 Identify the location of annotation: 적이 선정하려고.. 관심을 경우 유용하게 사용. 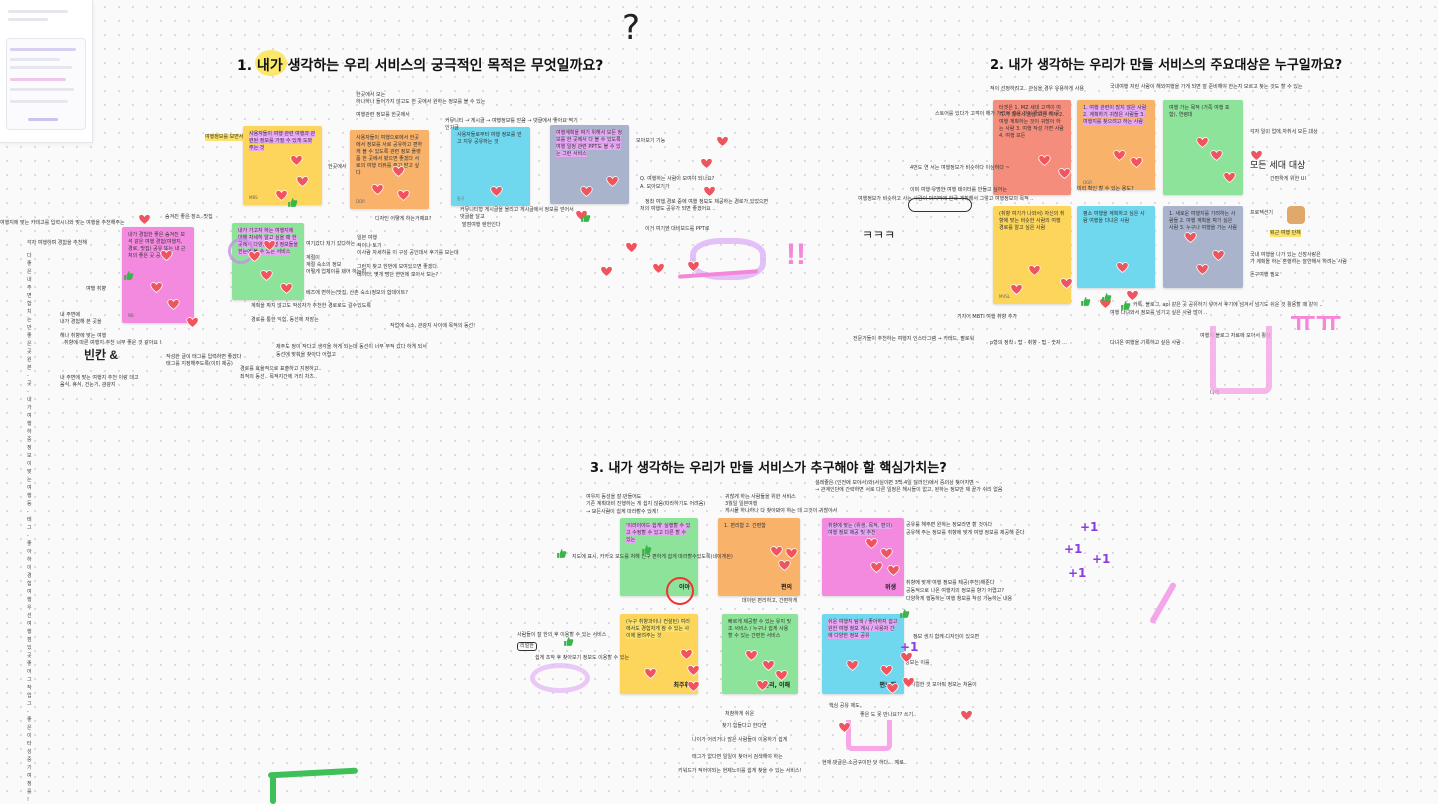
(1037, 89).